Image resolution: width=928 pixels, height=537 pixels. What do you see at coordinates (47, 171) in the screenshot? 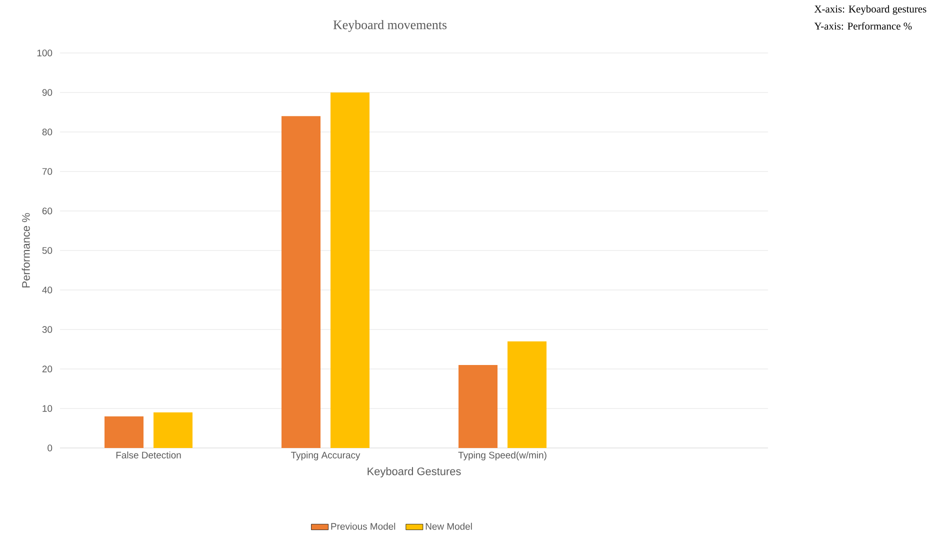
I see `y-tick-label: 70` at bounding box center [47, 171].